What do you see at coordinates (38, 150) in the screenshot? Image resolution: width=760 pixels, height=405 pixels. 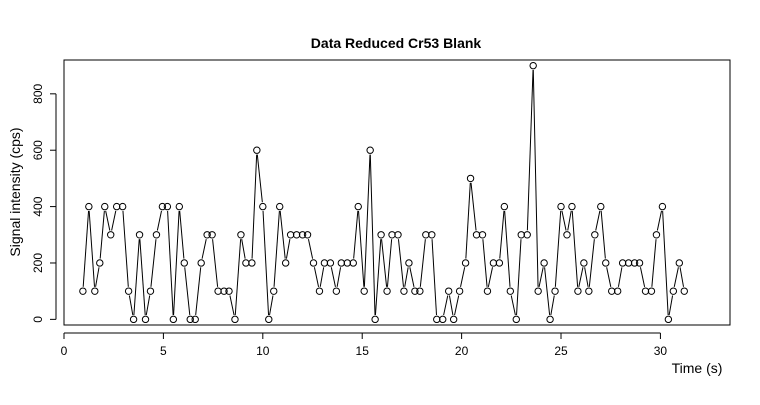 I see `y-tick-label: 600` at bounding box center [38, 150].